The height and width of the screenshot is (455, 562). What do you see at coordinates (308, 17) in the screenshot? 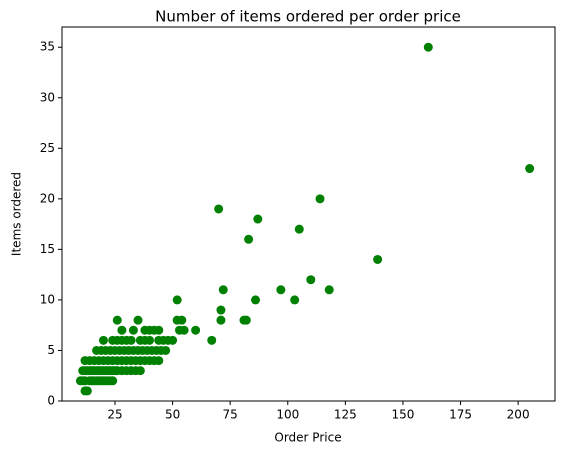
I see `chart-title: Number of items ordered per order price` at bounding box center [308, 17].